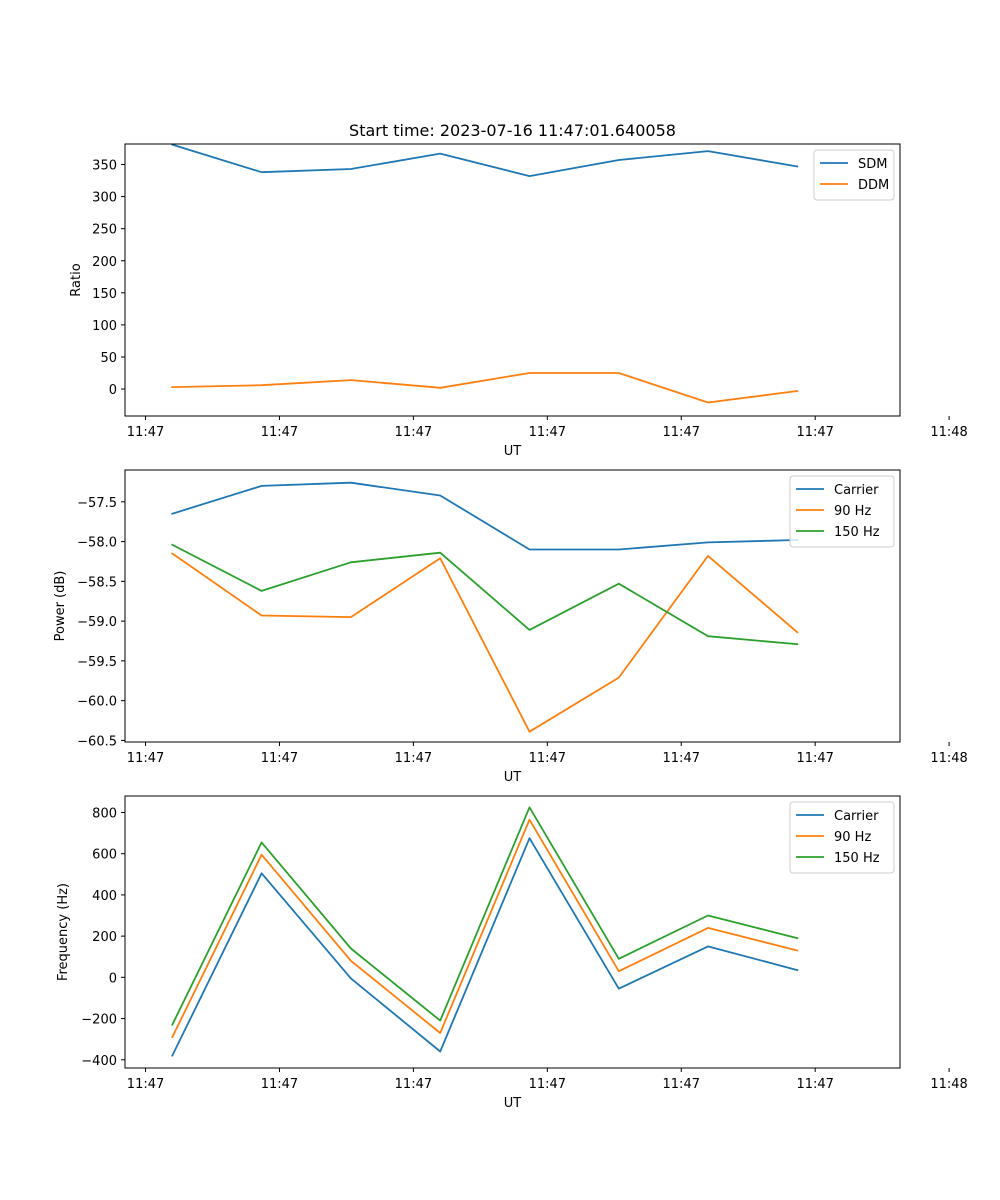  I want to click on chart-title: Start time: 2023-07-16 11:47:01.640058, so click(512, 130).